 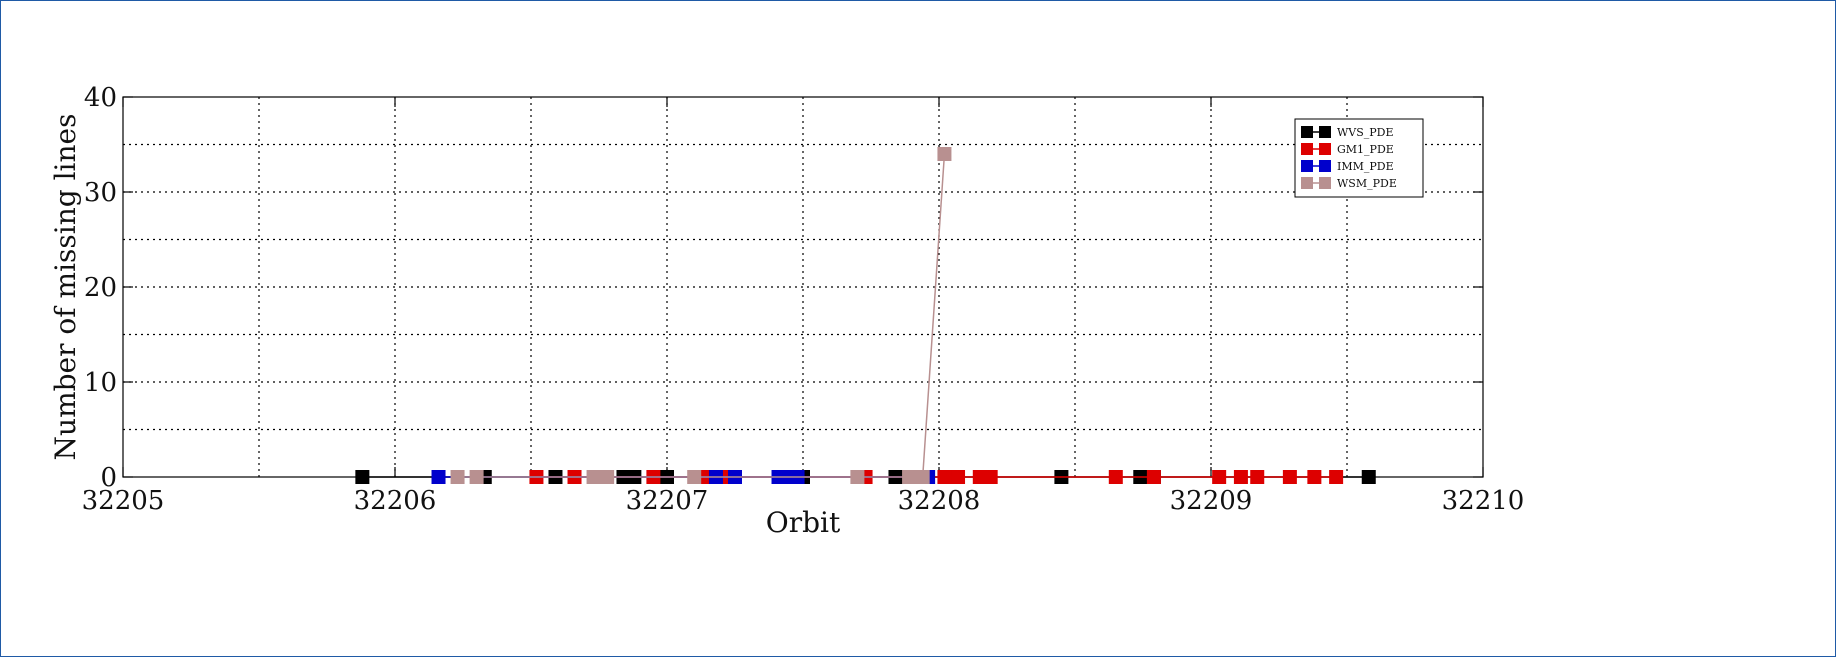 What do you see at coordinates (65, 287) in the screenshot?
I see `y-axis-label: Number of missing lines` at bounding box center [65, 287].